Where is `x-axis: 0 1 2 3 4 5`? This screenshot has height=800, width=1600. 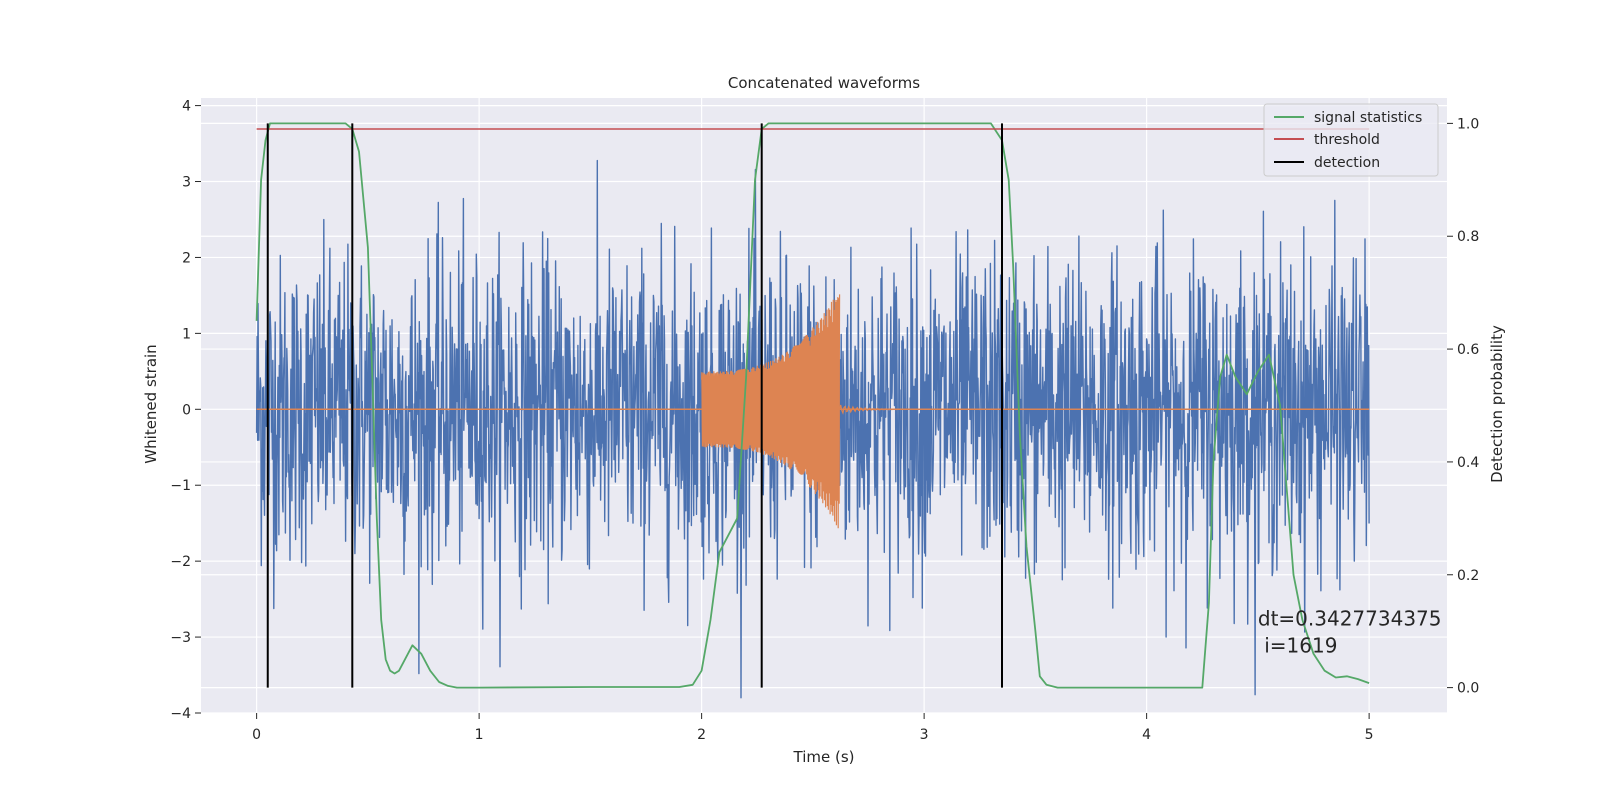 x-axis: 0 1 2 3 4 5 is located at coordinates (813, 728).